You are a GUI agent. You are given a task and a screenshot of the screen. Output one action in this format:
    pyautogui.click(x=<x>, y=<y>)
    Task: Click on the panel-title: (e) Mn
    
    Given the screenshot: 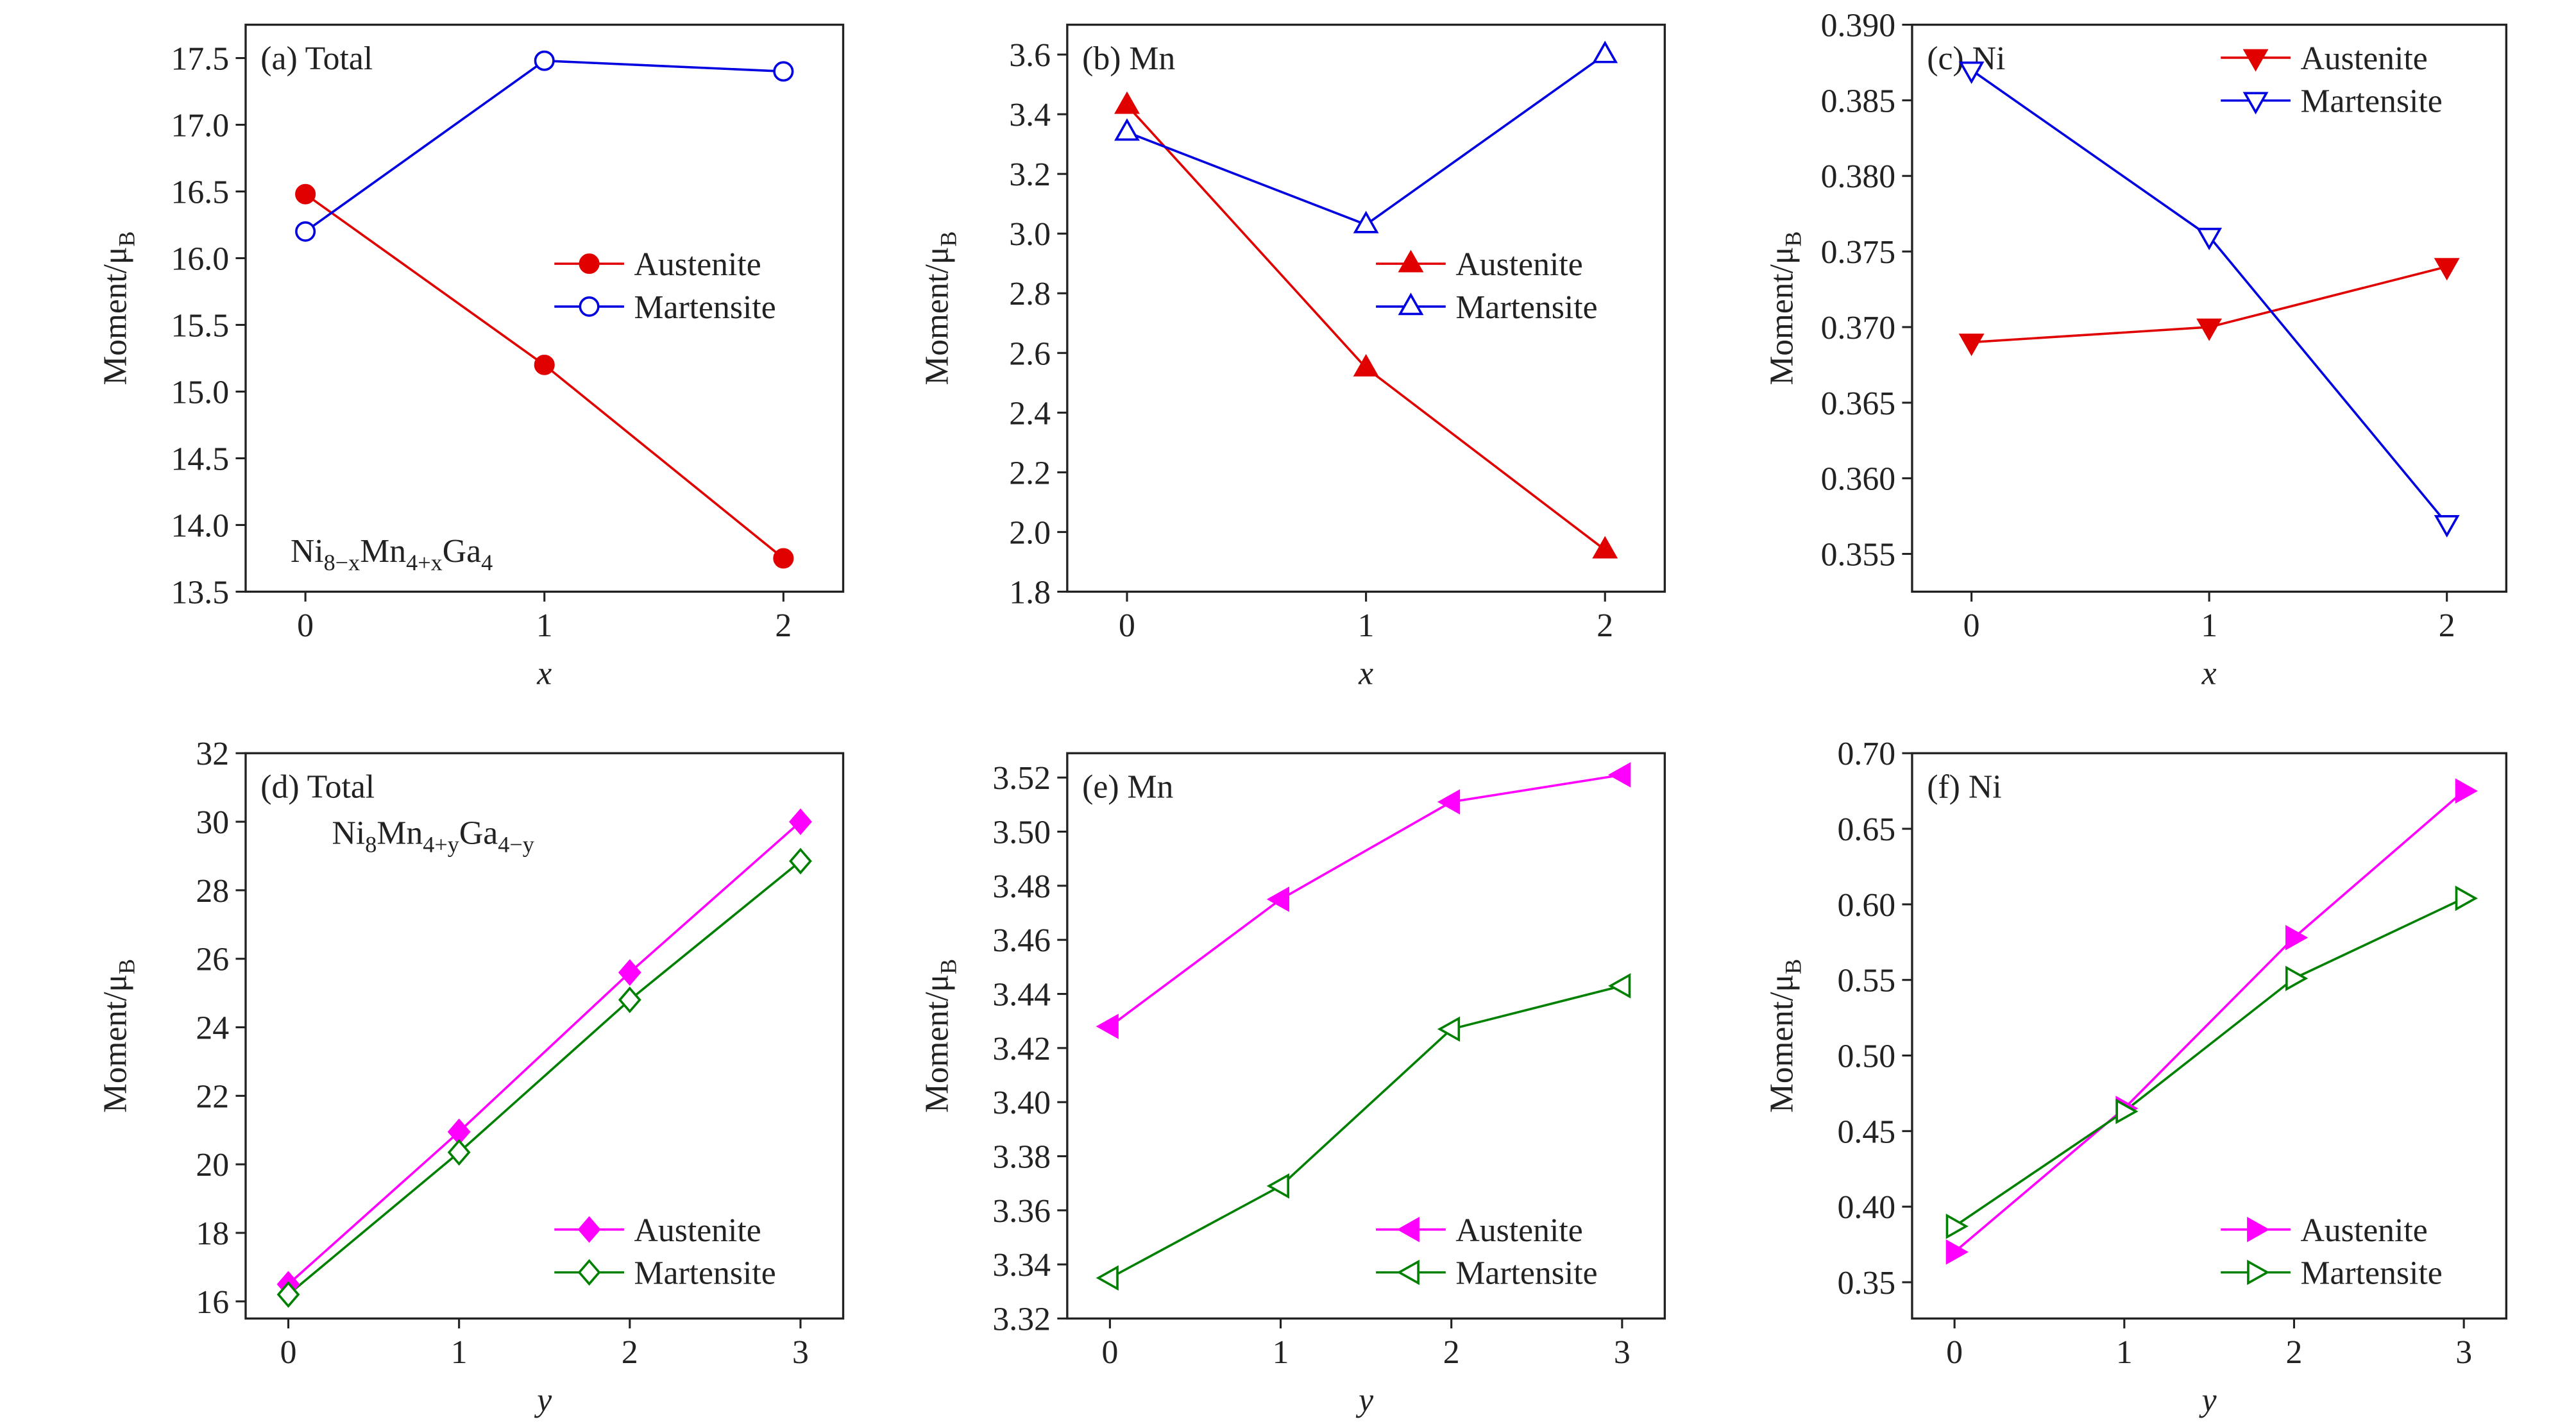 What is the action you would take?
    pyautogui.click(x=1127, y=787)
    